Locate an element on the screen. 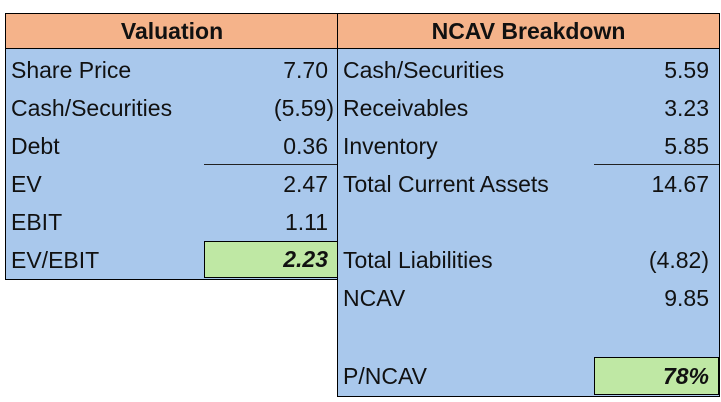 The image size is (721, 402). table-row: Total Liabilities (4.82) is located at coordinates (528, 260).